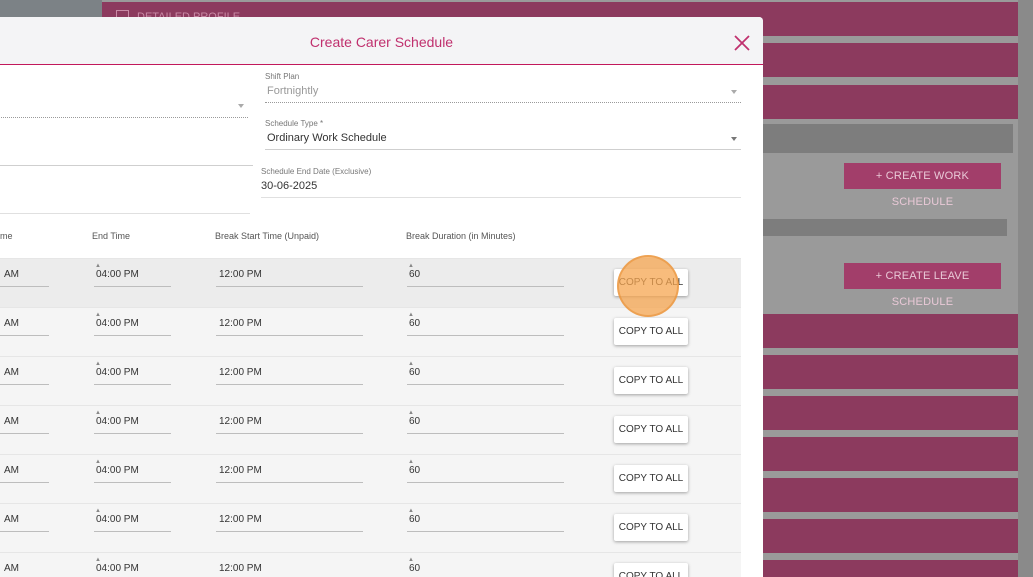 Image resolution: width=1033 pixels, height=577 pixels. Describe the element at coordinates (124, 102) in the screenshot. I see `left-select-field` at that location.